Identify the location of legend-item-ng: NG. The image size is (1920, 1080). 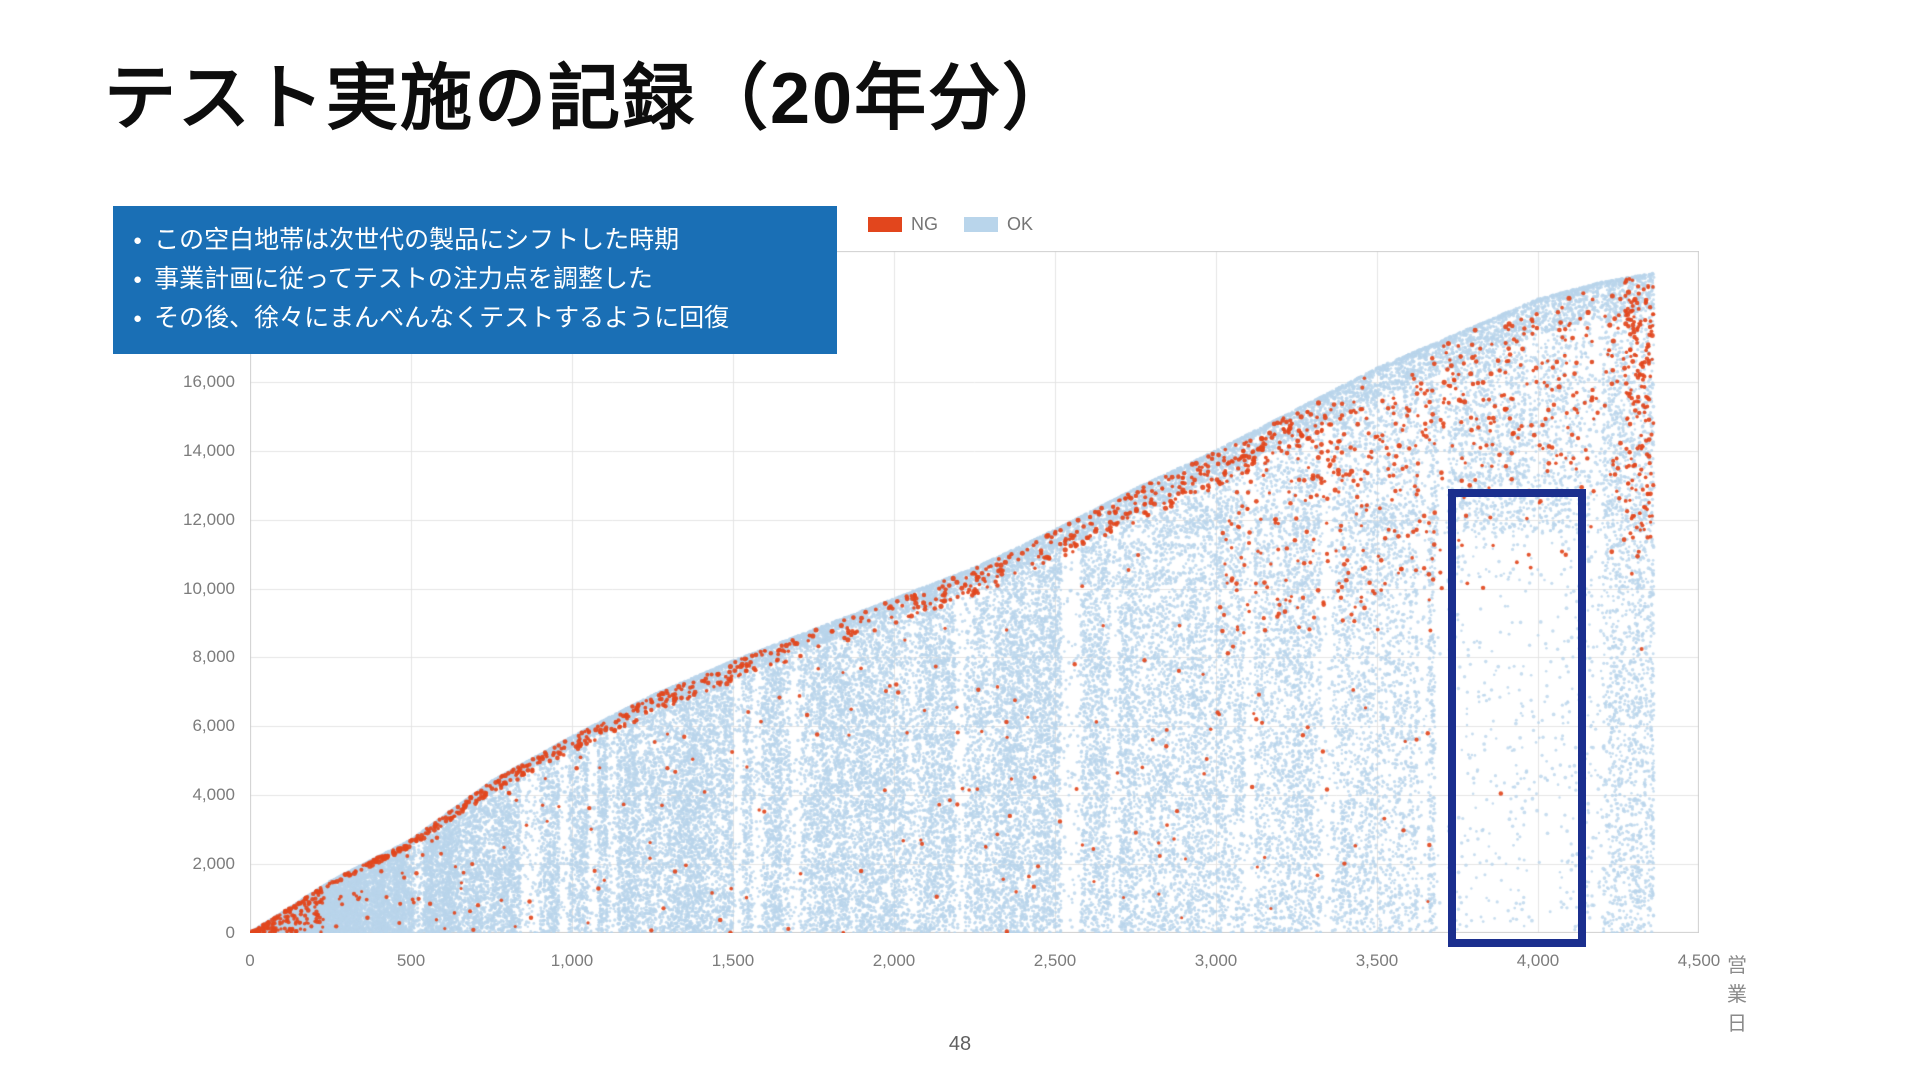
(903, 224).